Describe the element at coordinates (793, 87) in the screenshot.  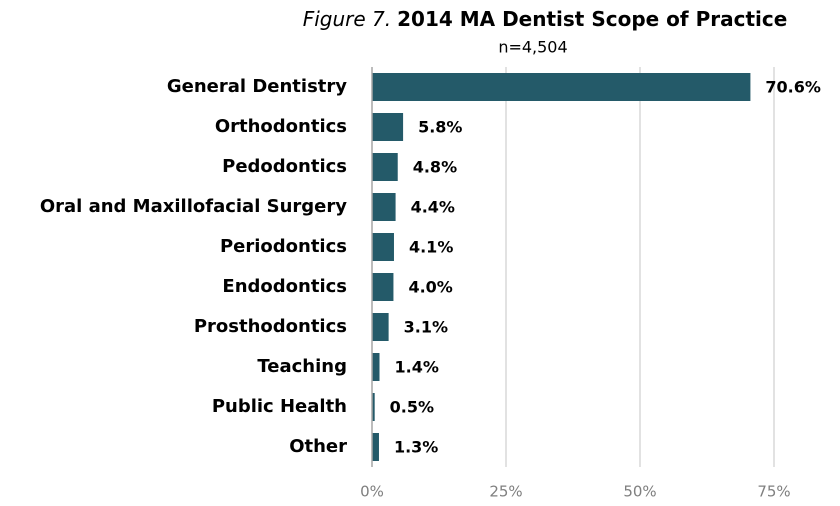
I see `value-label: 70.6%` at that location.